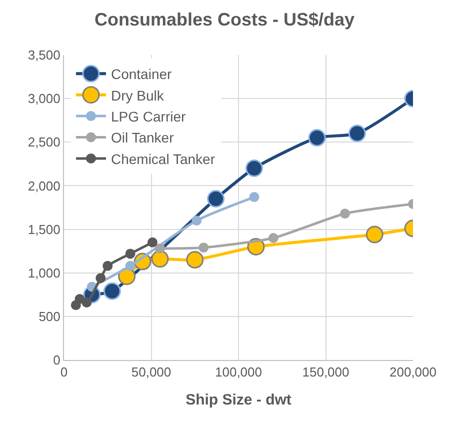  Describe the element at coordinates (44, 98) in the screenshot. I see `y-tick-label: 3,000` at that location.